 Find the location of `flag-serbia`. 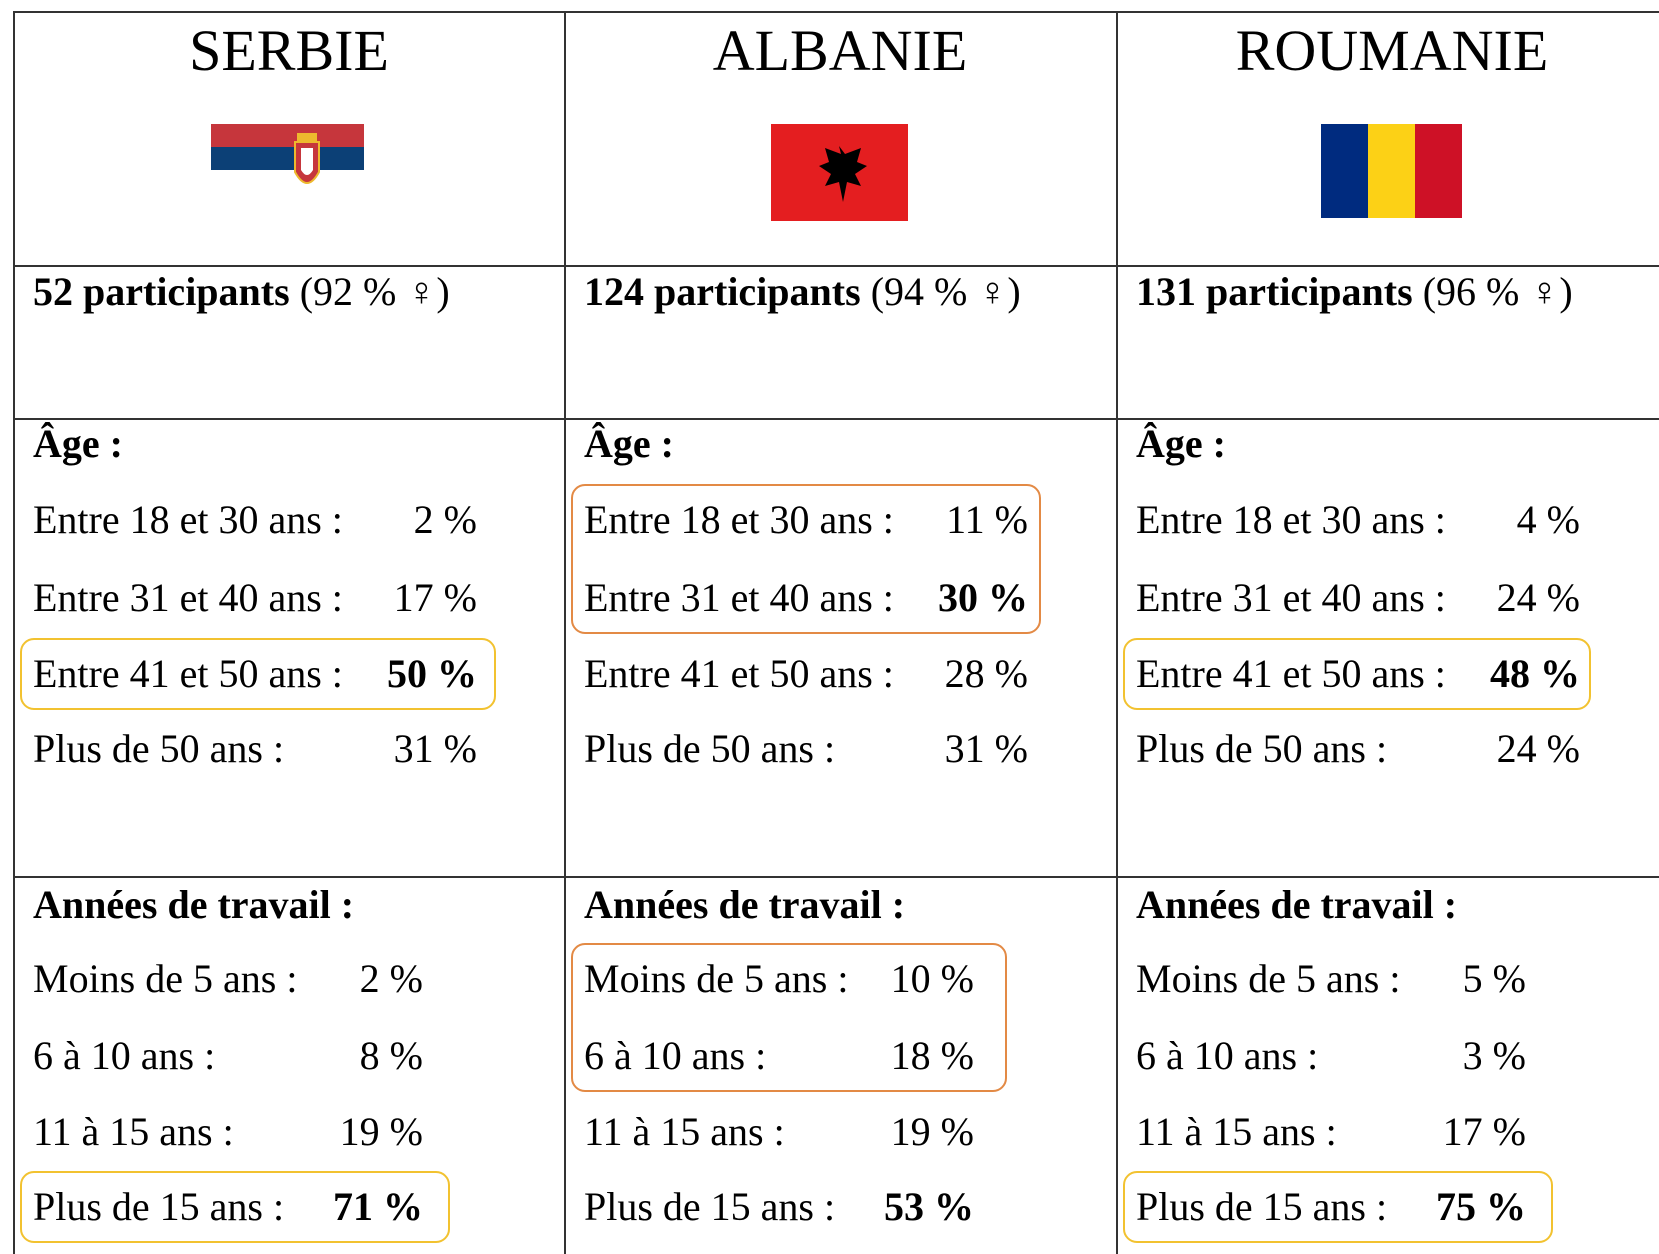

flag-serbia is located at coordinates (287, 158).